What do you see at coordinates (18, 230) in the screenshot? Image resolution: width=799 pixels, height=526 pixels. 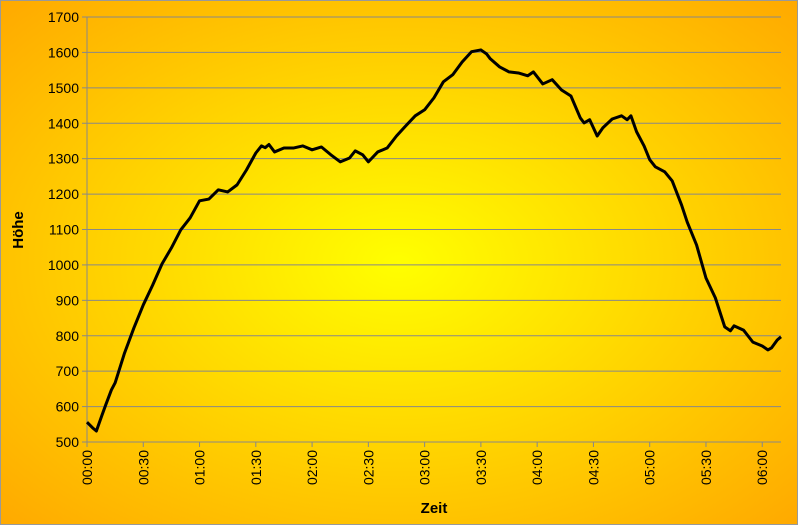 I see `y-axis-label: Höhe` at bounding box center [18, 230].